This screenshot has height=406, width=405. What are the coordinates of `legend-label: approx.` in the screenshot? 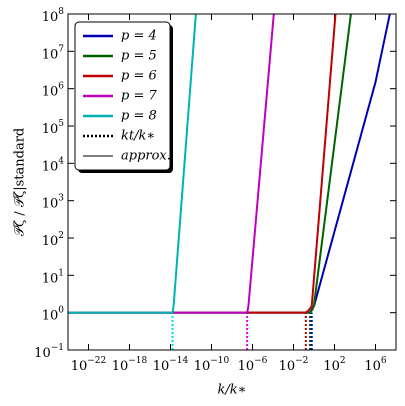 It's located at (146, 156).